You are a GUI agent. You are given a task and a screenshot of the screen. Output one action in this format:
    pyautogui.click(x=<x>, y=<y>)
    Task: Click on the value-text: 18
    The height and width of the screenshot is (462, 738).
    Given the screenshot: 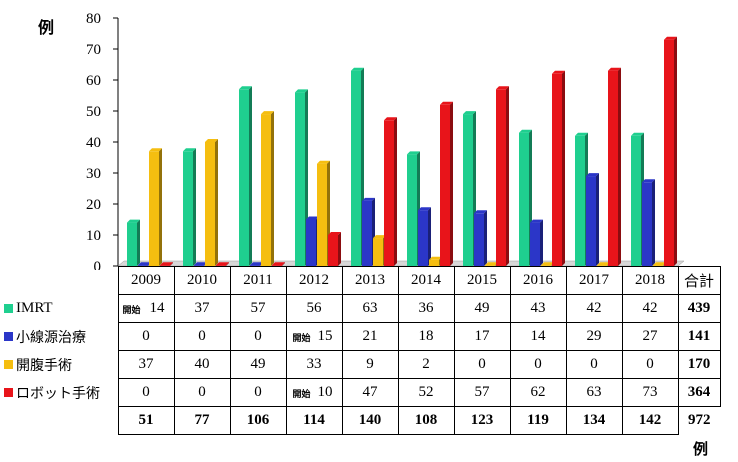 What is the action you would take?
    pyautogui.click(x=426, y=336)
    